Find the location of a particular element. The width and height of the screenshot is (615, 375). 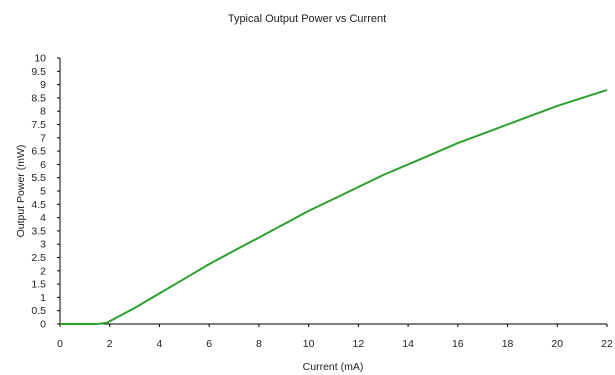

x-tick-label: 14 is located at coordinates (408, 344).